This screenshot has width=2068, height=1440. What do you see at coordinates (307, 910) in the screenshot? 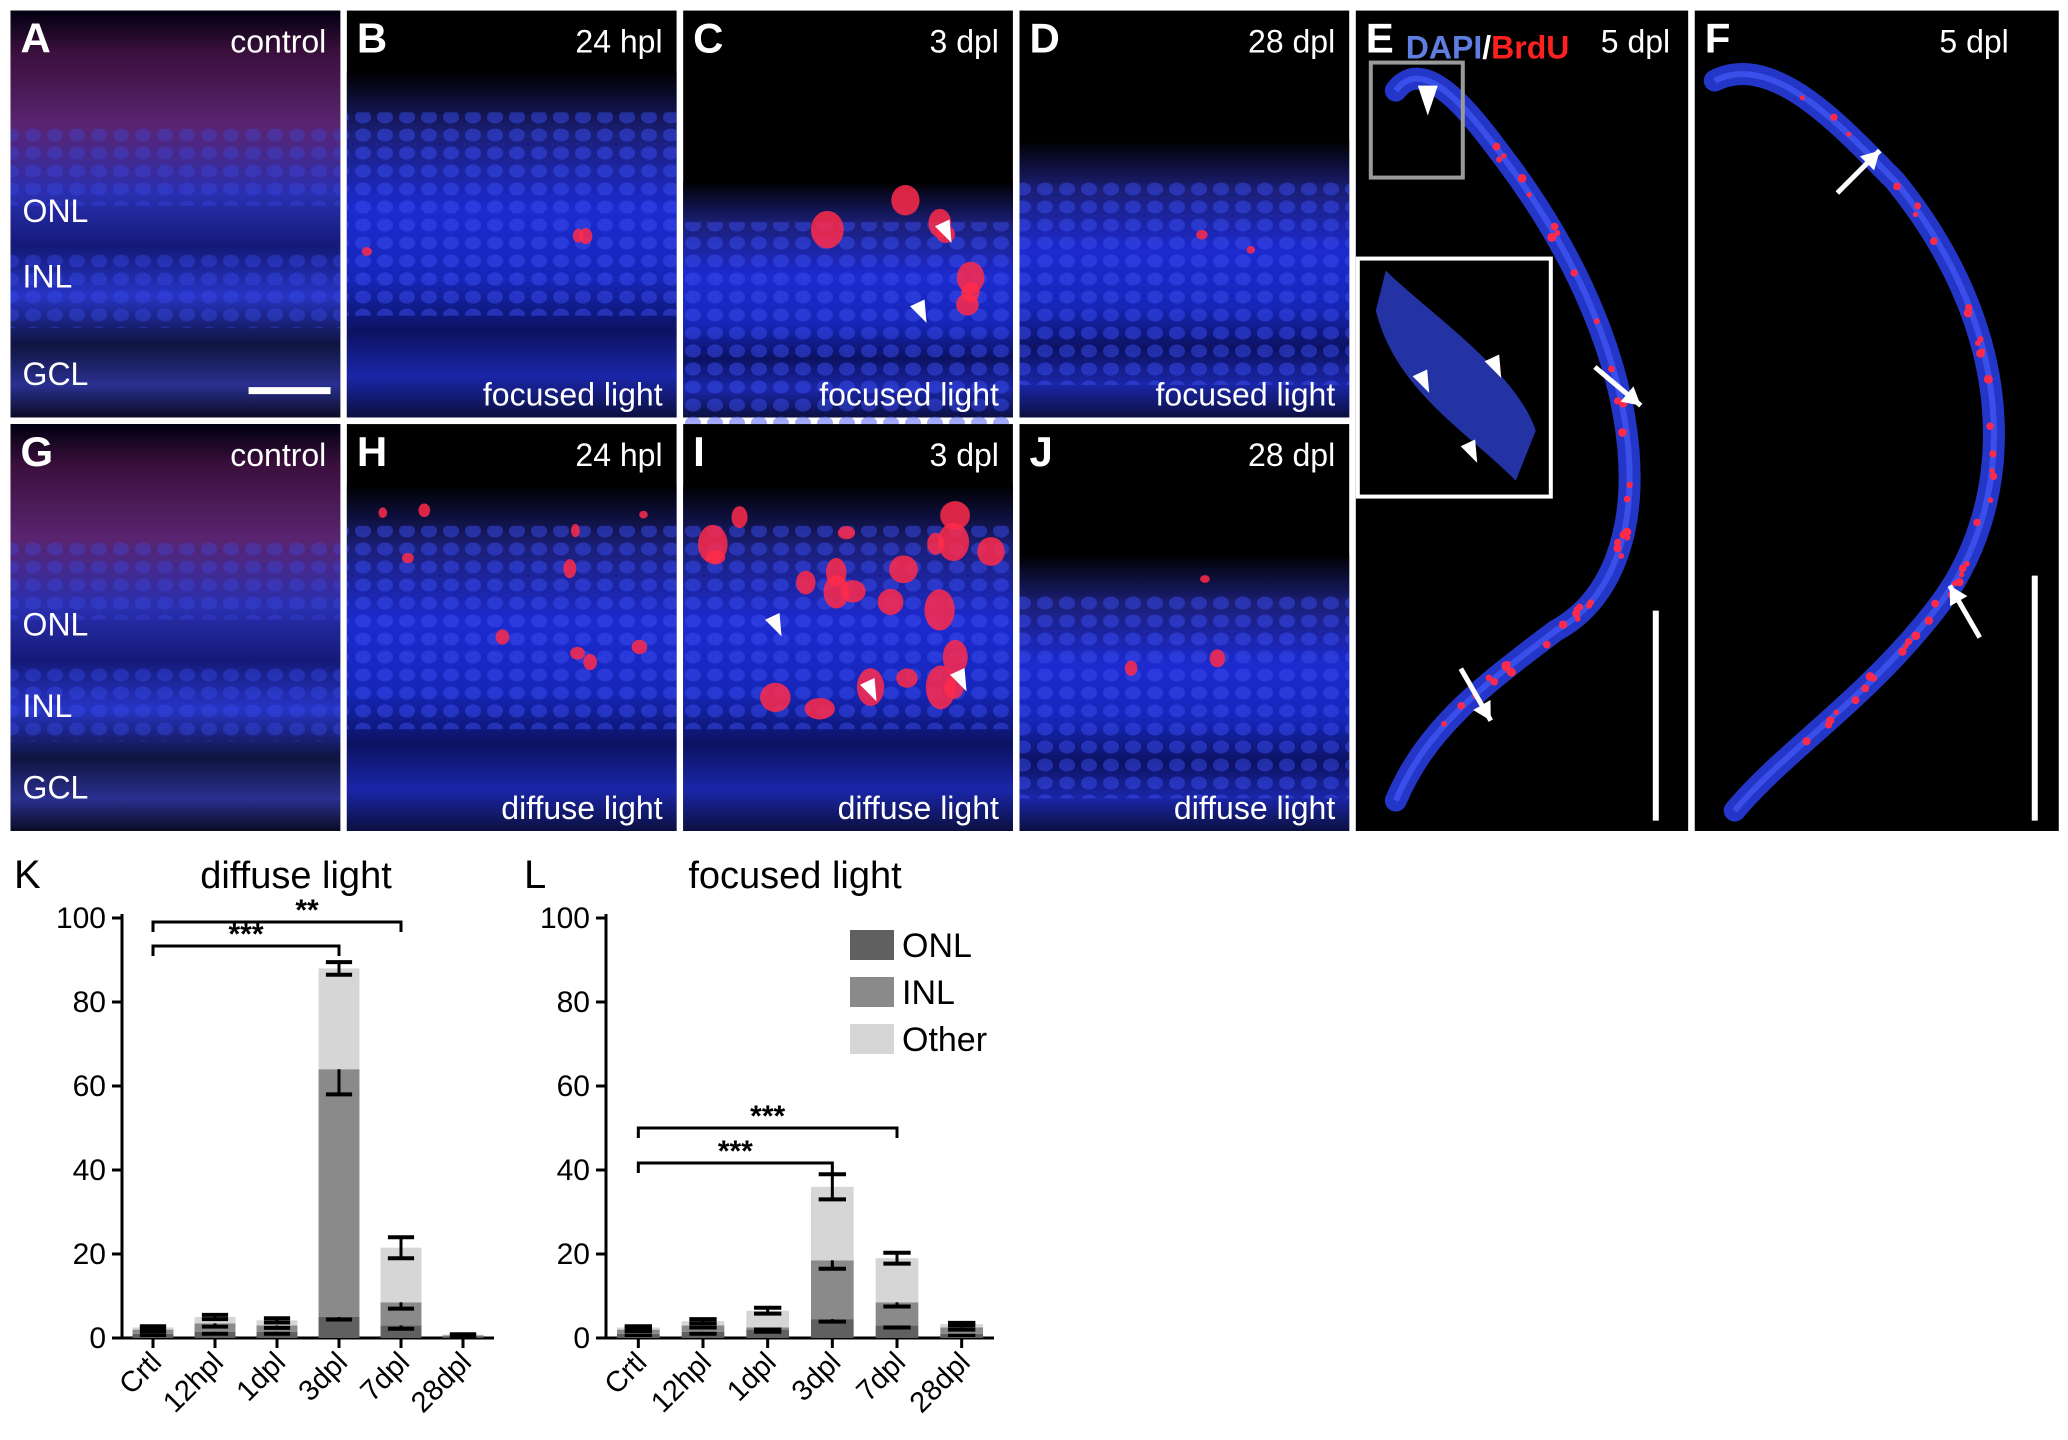
I see `significance-label: **` at bounding box center [307, 910].